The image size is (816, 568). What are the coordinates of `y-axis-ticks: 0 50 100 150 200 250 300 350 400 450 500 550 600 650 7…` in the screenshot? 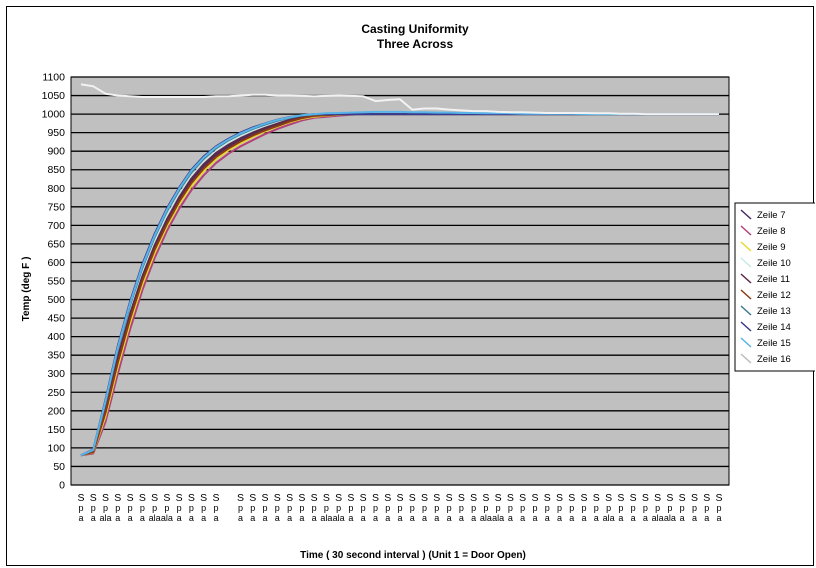 It's located at (54, 282).